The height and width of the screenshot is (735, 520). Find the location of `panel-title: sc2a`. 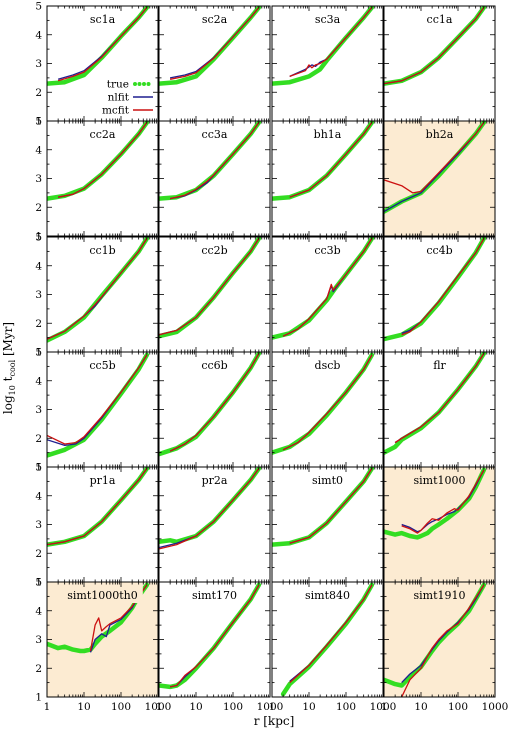

panel-title: sc2a is located at coordinates (215, 19).